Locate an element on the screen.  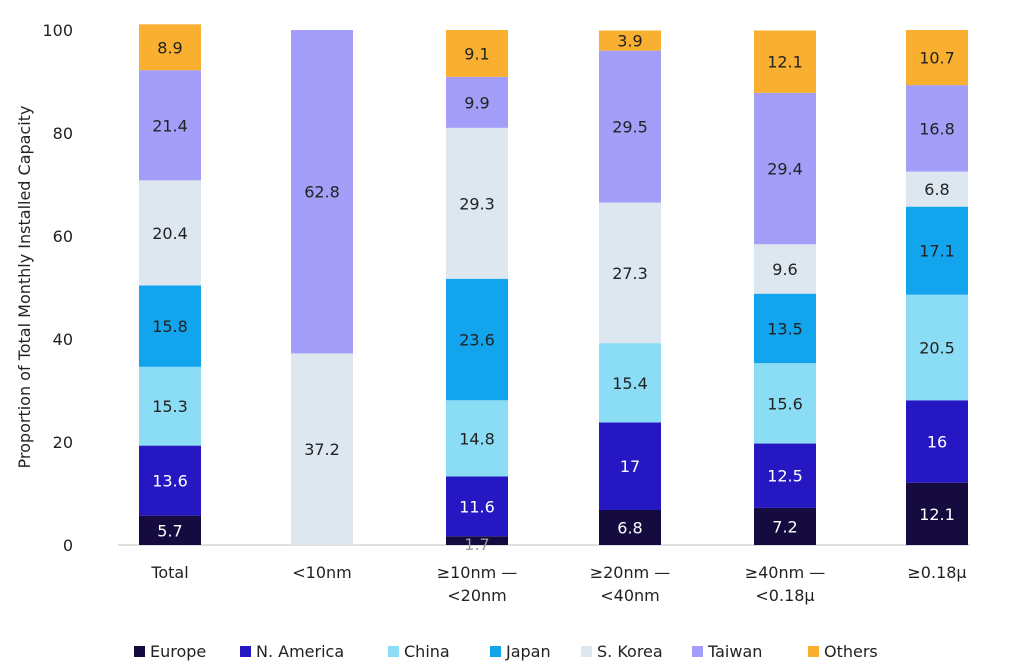
legend-item-others: Others is located at coordinates (843, 651).